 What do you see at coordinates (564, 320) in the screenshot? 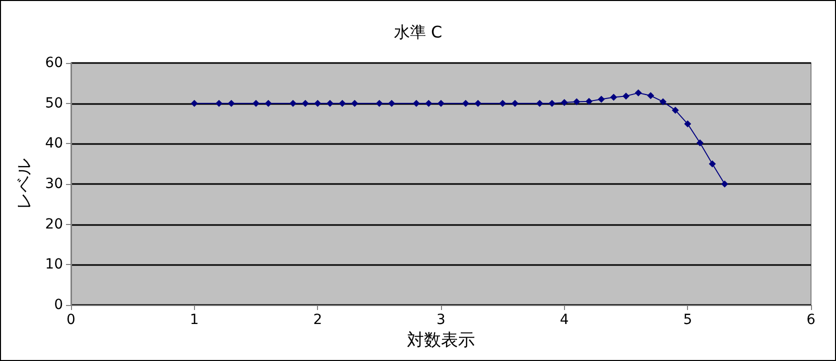
I see `x-tick-label: 4` at bounding box center [564, 320].